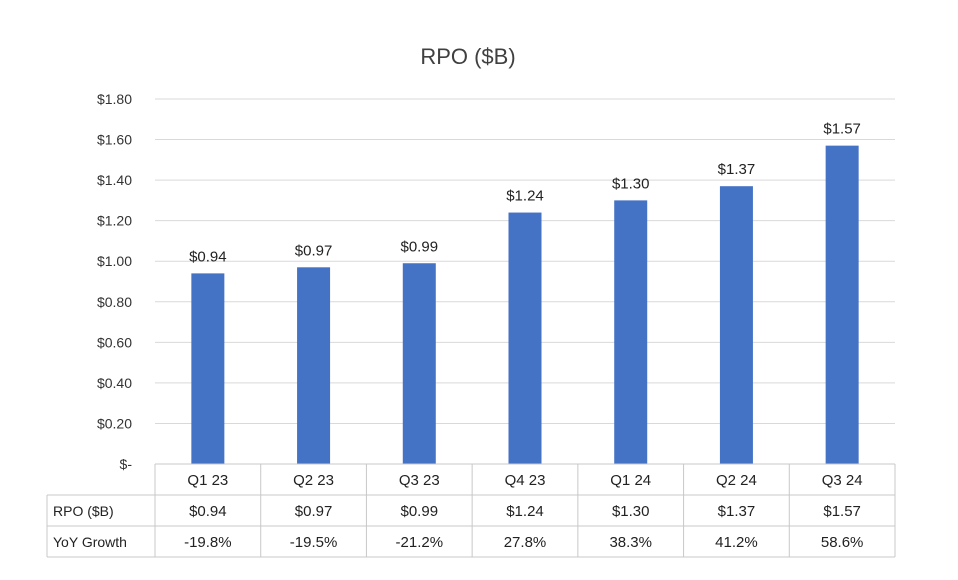 The height and width of the screenshot is (580, 958). Describe the element at coordinates (114, 140) in the screenshot. I see `y-tick-label: $1.60` at that location.